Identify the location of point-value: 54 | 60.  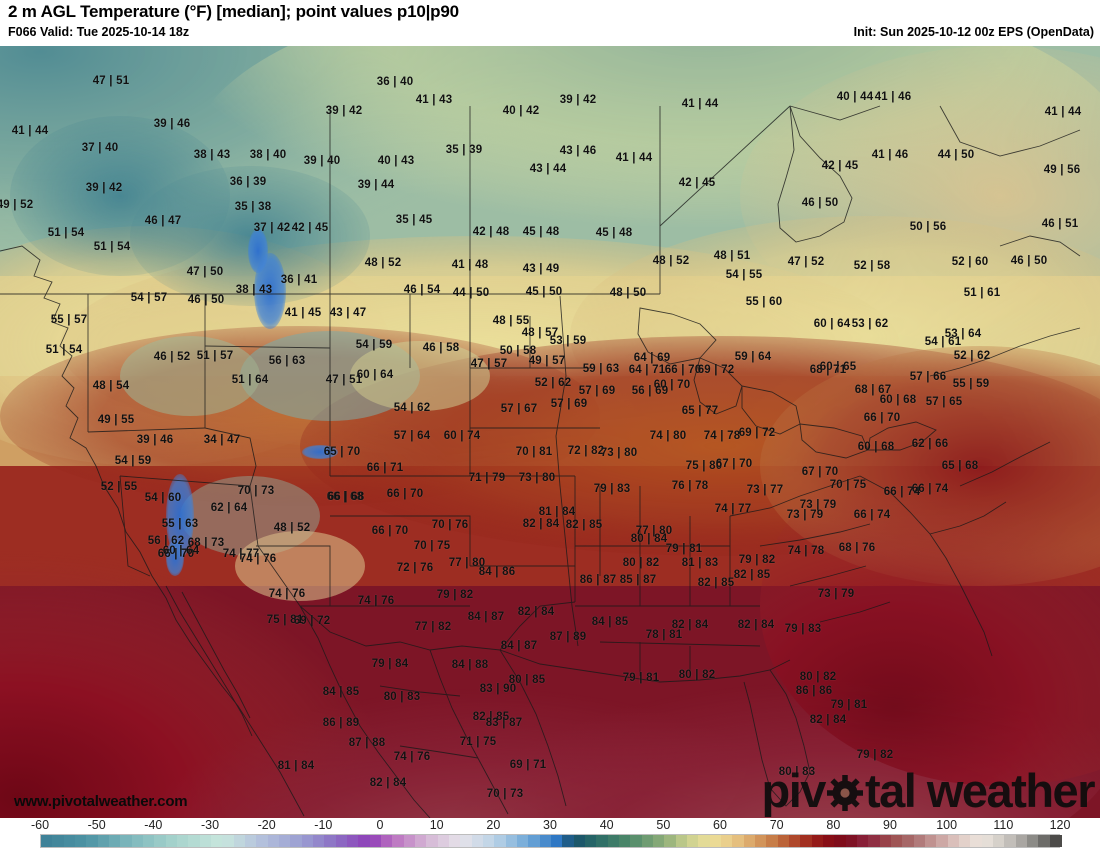
(163, 498).